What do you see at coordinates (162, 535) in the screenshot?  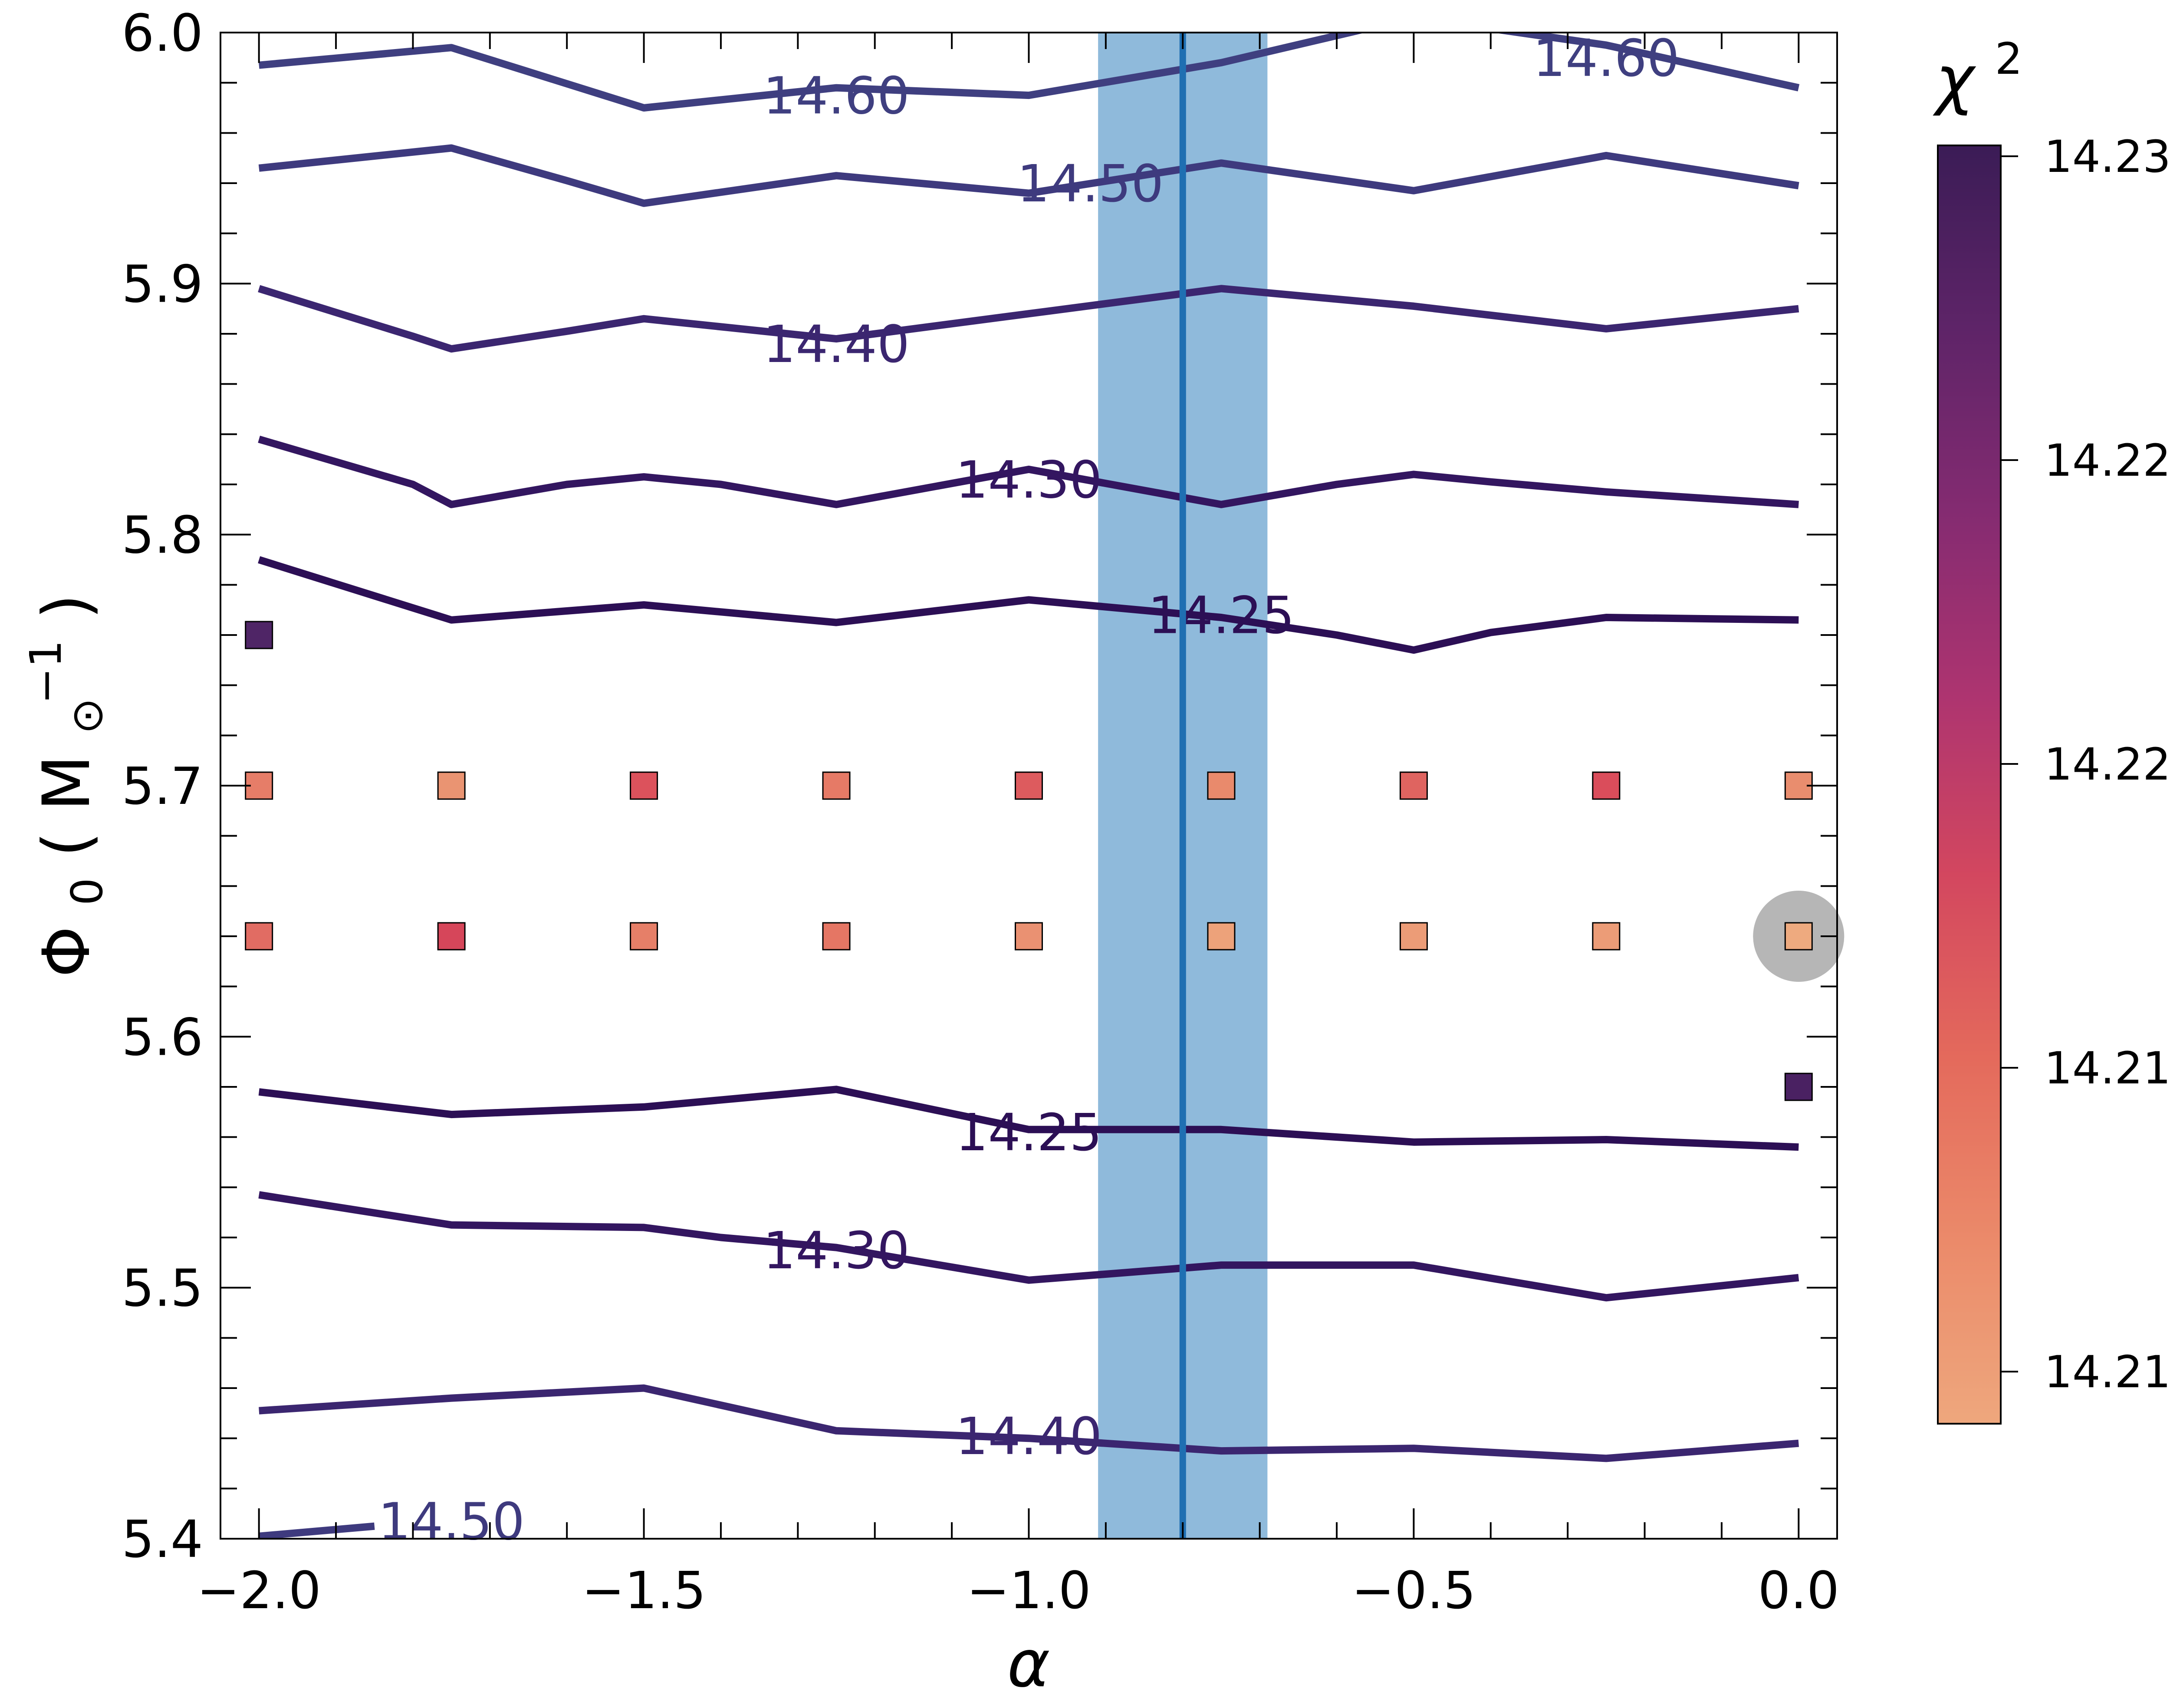 I see `y-tick-label: 5.8` at bounding box center [162, 535].